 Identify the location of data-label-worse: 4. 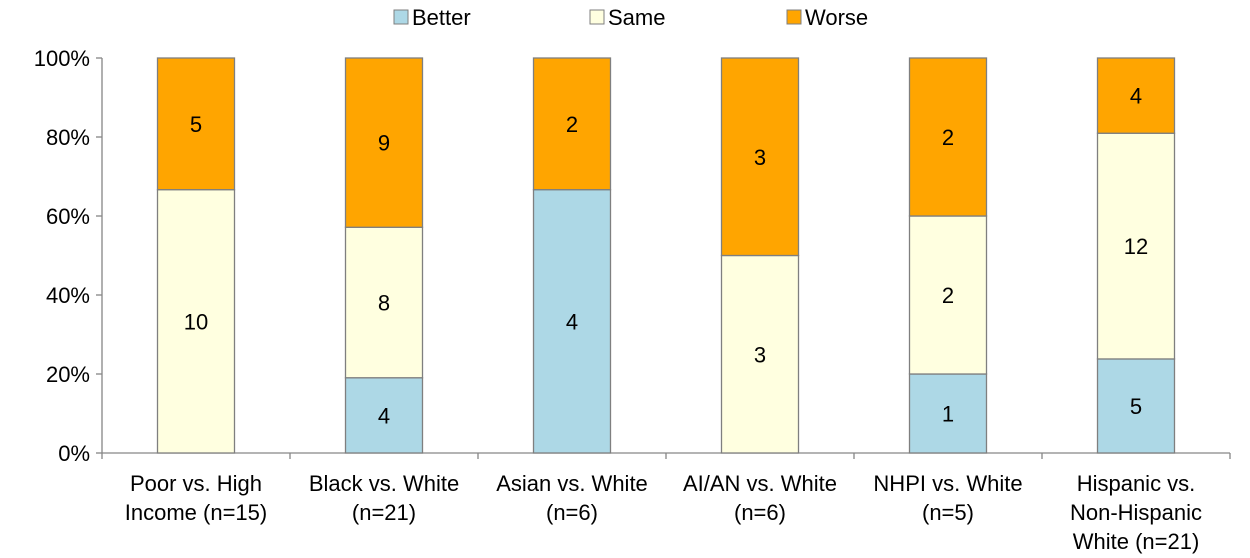
(1136, 96).